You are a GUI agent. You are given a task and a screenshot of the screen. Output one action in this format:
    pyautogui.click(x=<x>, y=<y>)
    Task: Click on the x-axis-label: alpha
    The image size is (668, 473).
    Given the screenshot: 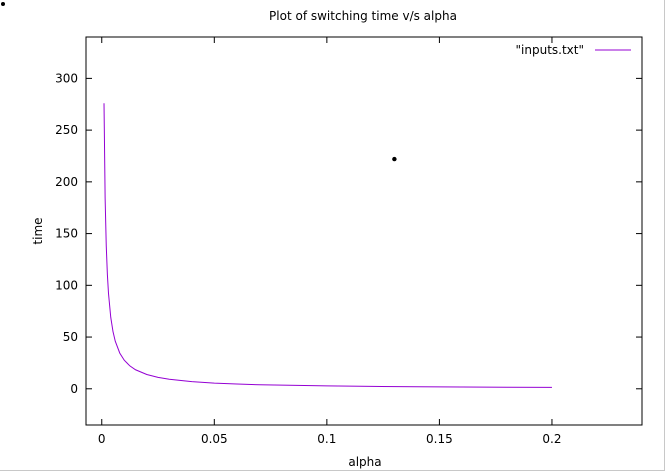 What is the action you would take?
    pyautogui.click(x=364, y=462)
    